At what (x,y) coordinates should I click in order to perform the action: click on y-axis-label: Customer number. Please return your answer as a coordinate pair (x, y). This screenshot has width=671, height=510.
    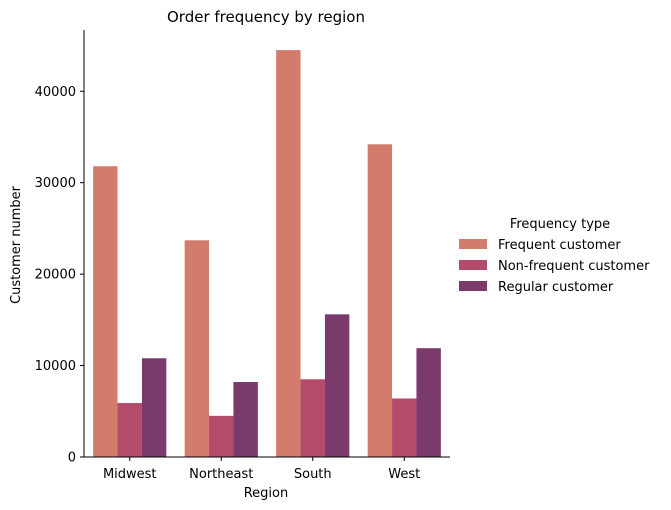
    Looking at the image, I should click on (16, 244).